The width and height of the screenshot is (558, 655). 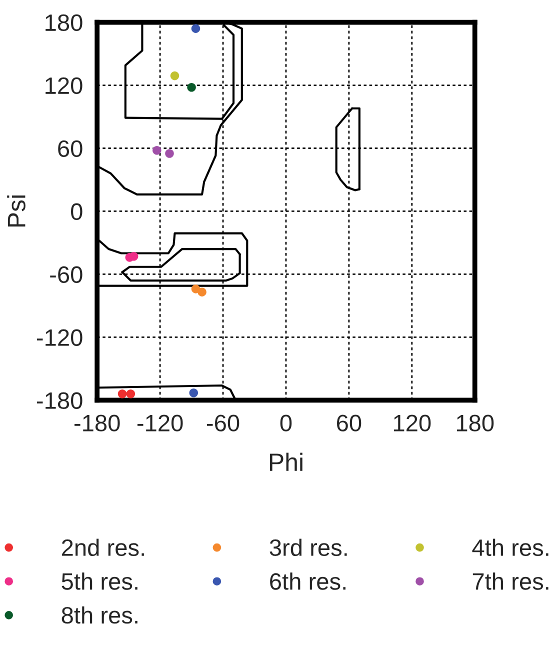 What do you see at coordinates (70, 149) in the screenshot?
I see `y-tick-label: 60` at bounding box center [70, 149].